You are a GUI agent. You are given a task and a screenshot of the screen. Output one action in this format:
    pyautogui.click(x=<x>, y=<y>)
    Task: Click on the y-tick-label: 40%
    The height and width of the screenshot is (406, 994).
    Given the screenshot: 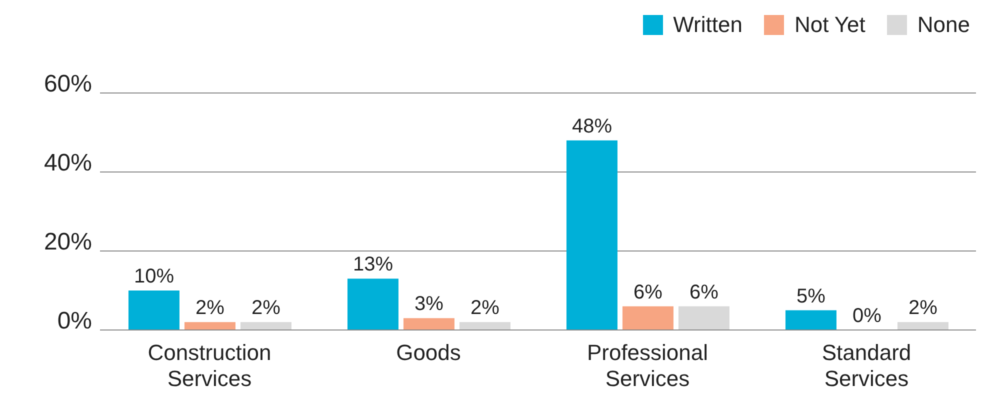 What is the action you would take?
    pyautogui.click(x=68, y=163)
    